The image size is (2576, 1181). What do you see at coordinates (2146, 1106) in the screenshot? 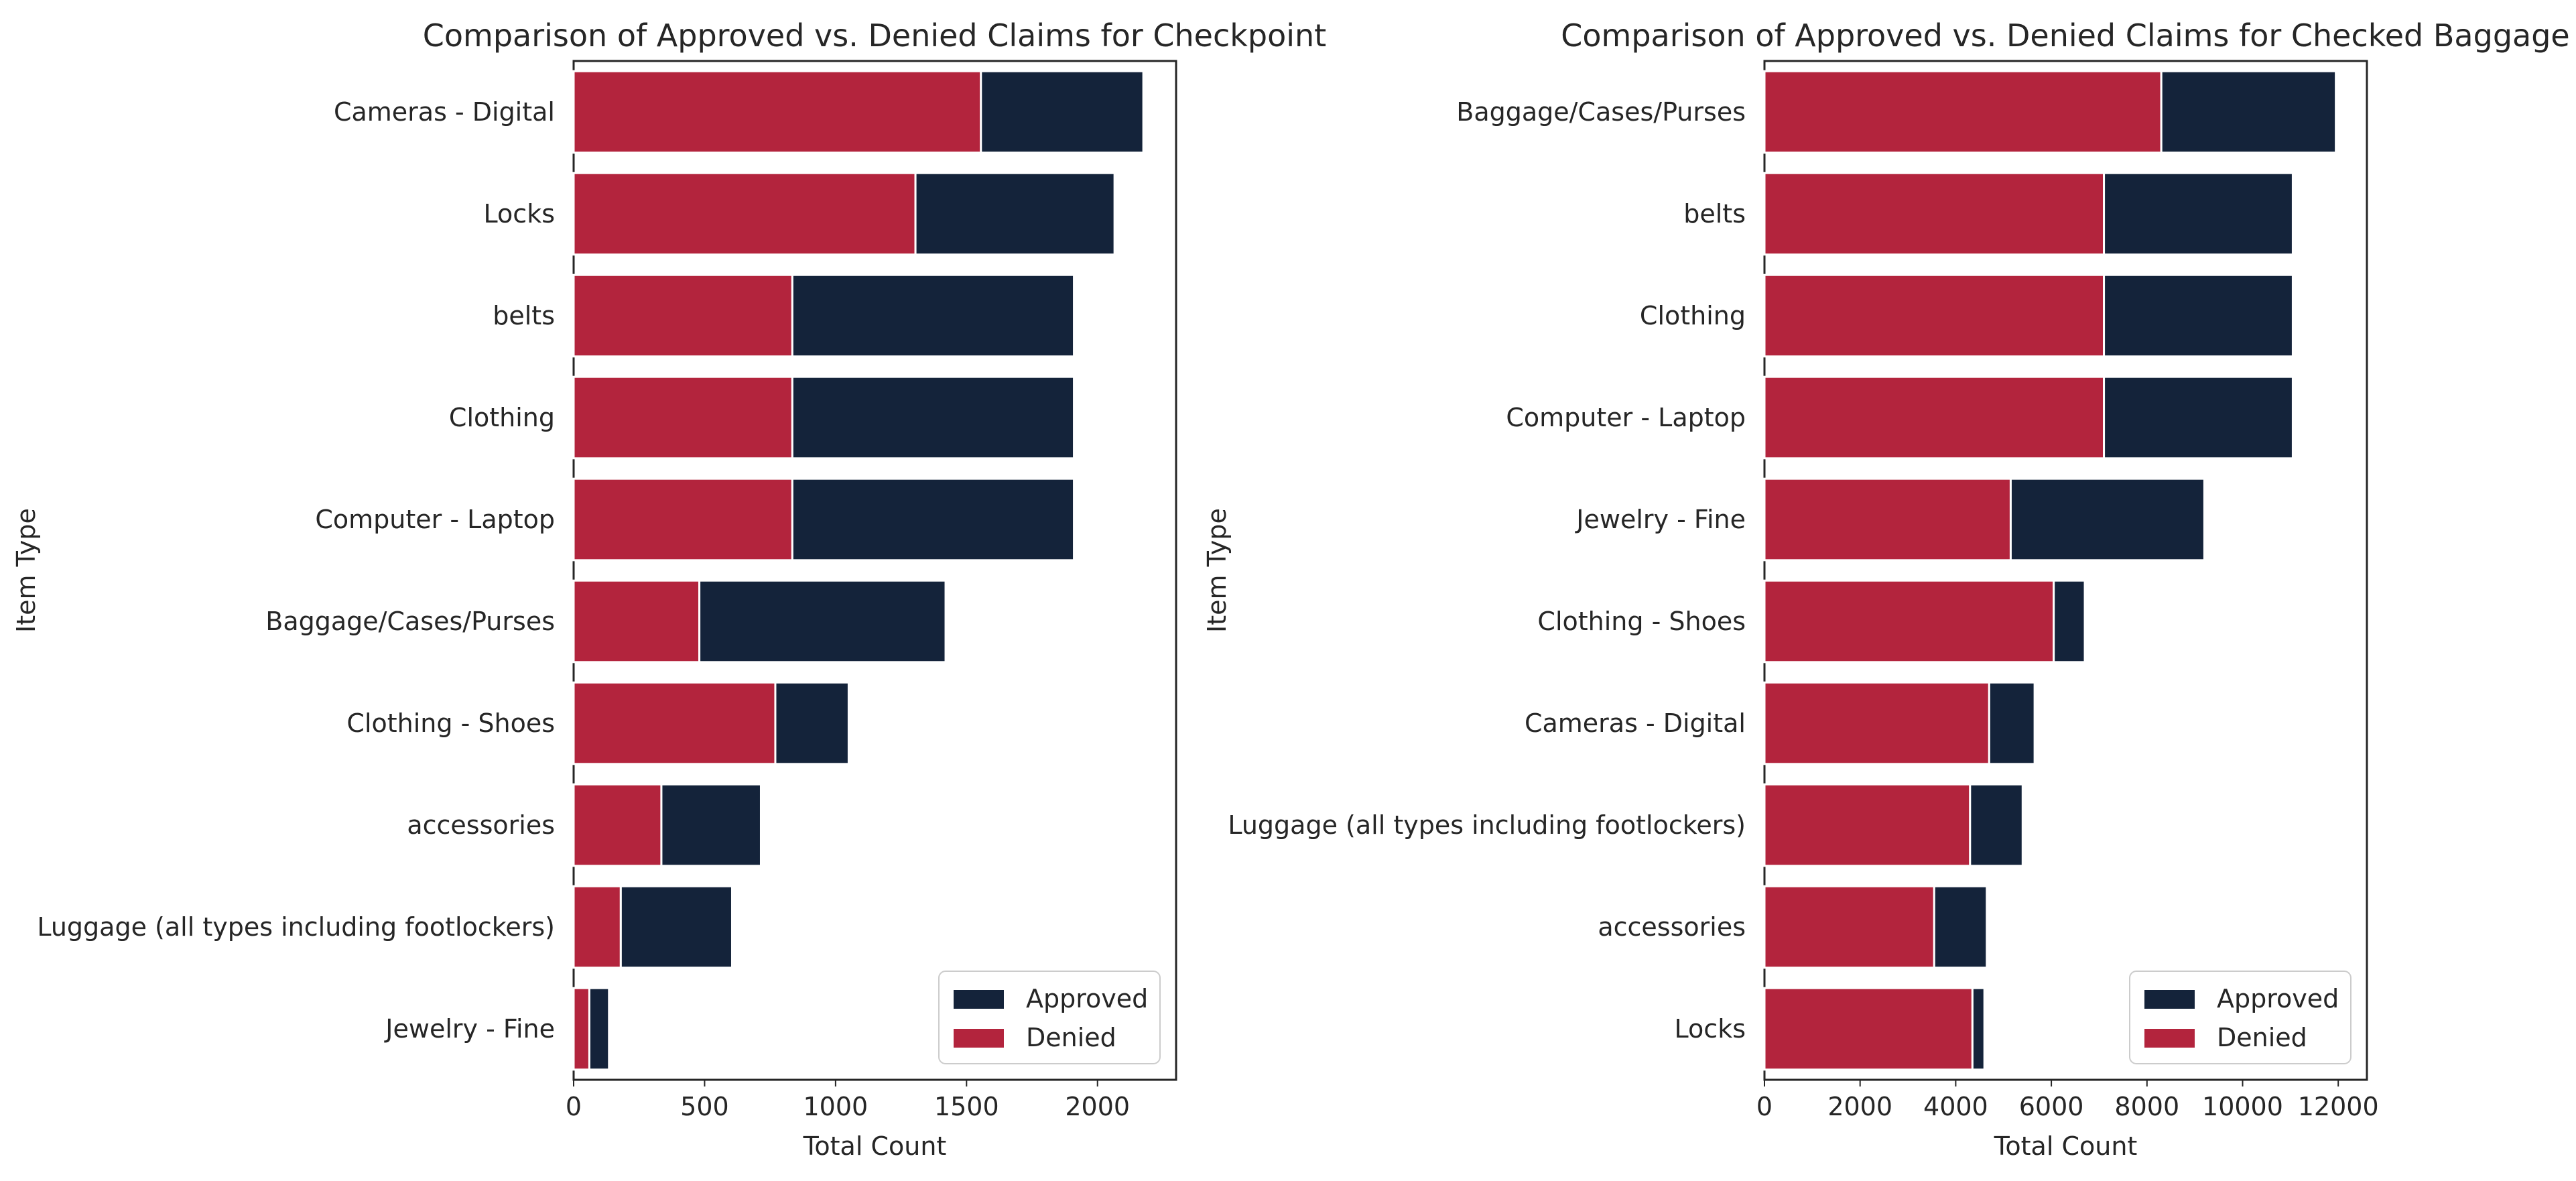
I see `x-tick-label: 8000` at bounding box center [2146, 1106].